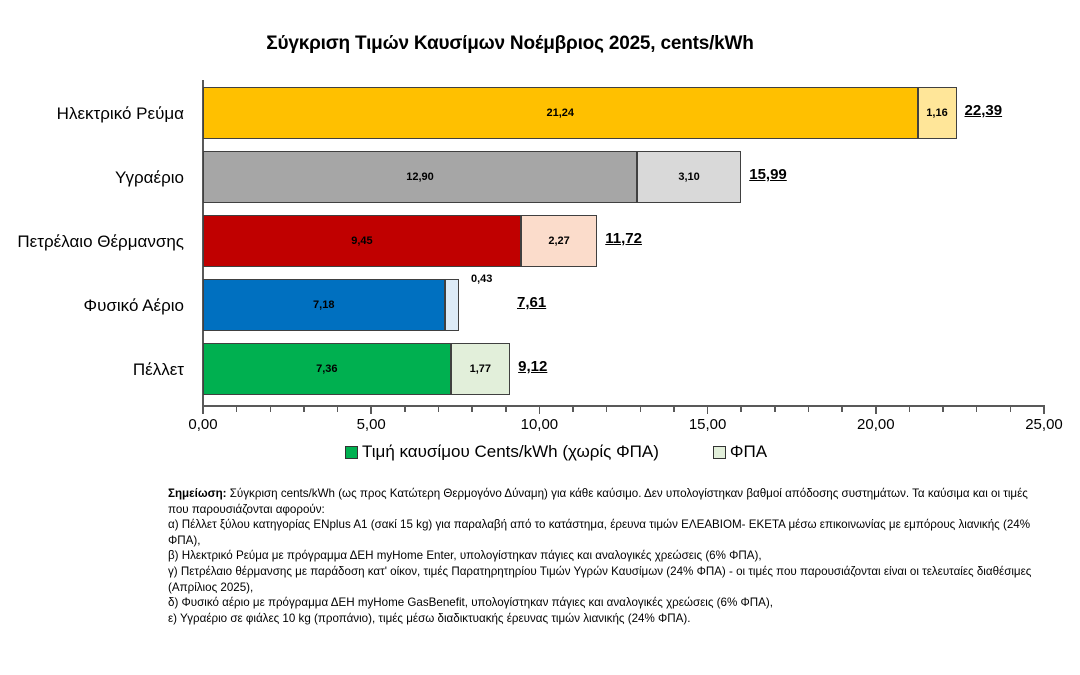  I want to click on bar-segment-base: 7,36, so click(327, 369).